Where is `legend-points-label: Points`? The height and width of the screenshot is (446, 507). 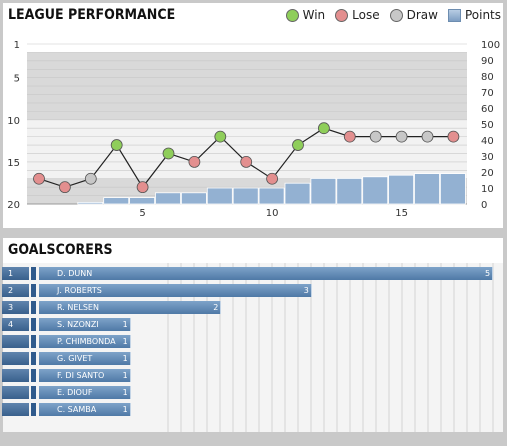 legend-points-label: Points is located at coordinates (482, 15).